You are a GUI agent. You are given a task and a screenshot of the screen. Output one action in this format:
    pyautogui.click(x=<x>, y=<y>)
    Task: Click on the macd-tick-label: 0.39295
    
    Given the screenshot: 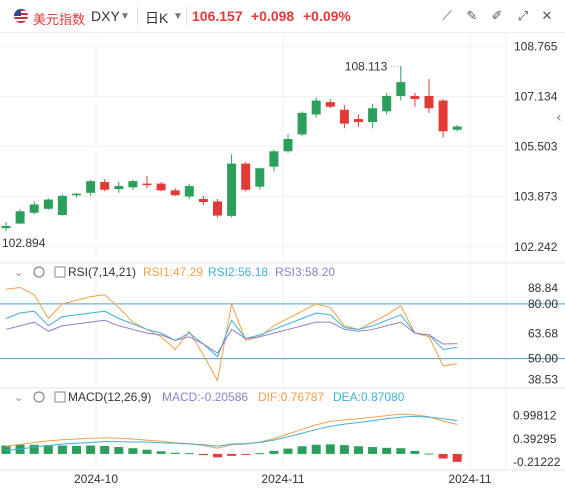 What is the action you would take?
    pyautogui.click(x=535, y=439)
    